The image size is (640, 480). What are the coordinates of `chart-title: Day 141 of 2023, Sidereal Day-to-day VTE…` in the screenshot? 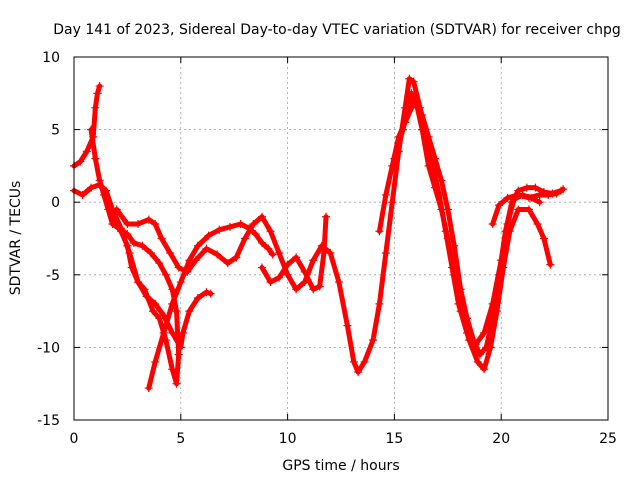 It's located at (337, 30).